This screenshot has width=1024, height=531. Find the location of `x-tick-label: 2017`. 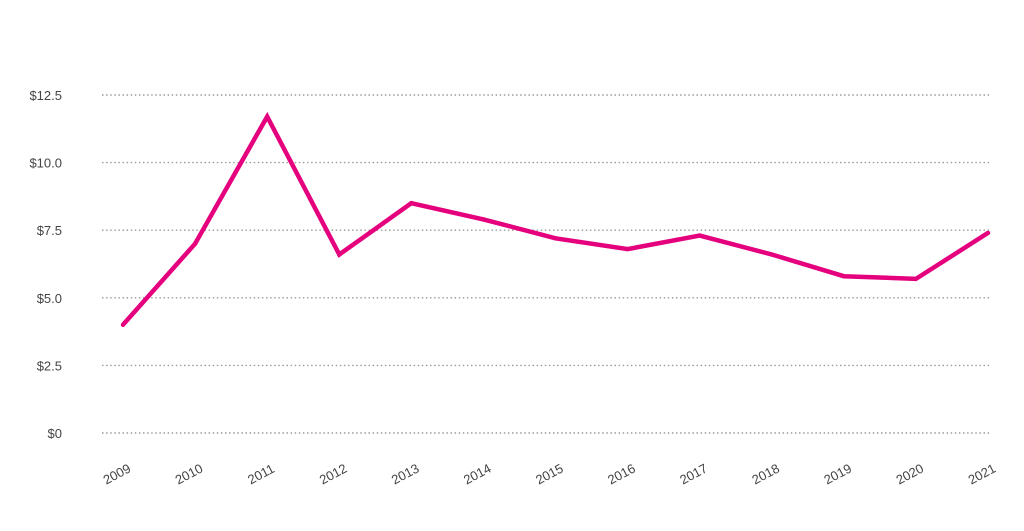

x-tick-label: 2017 is located at coordinates (693, 474).